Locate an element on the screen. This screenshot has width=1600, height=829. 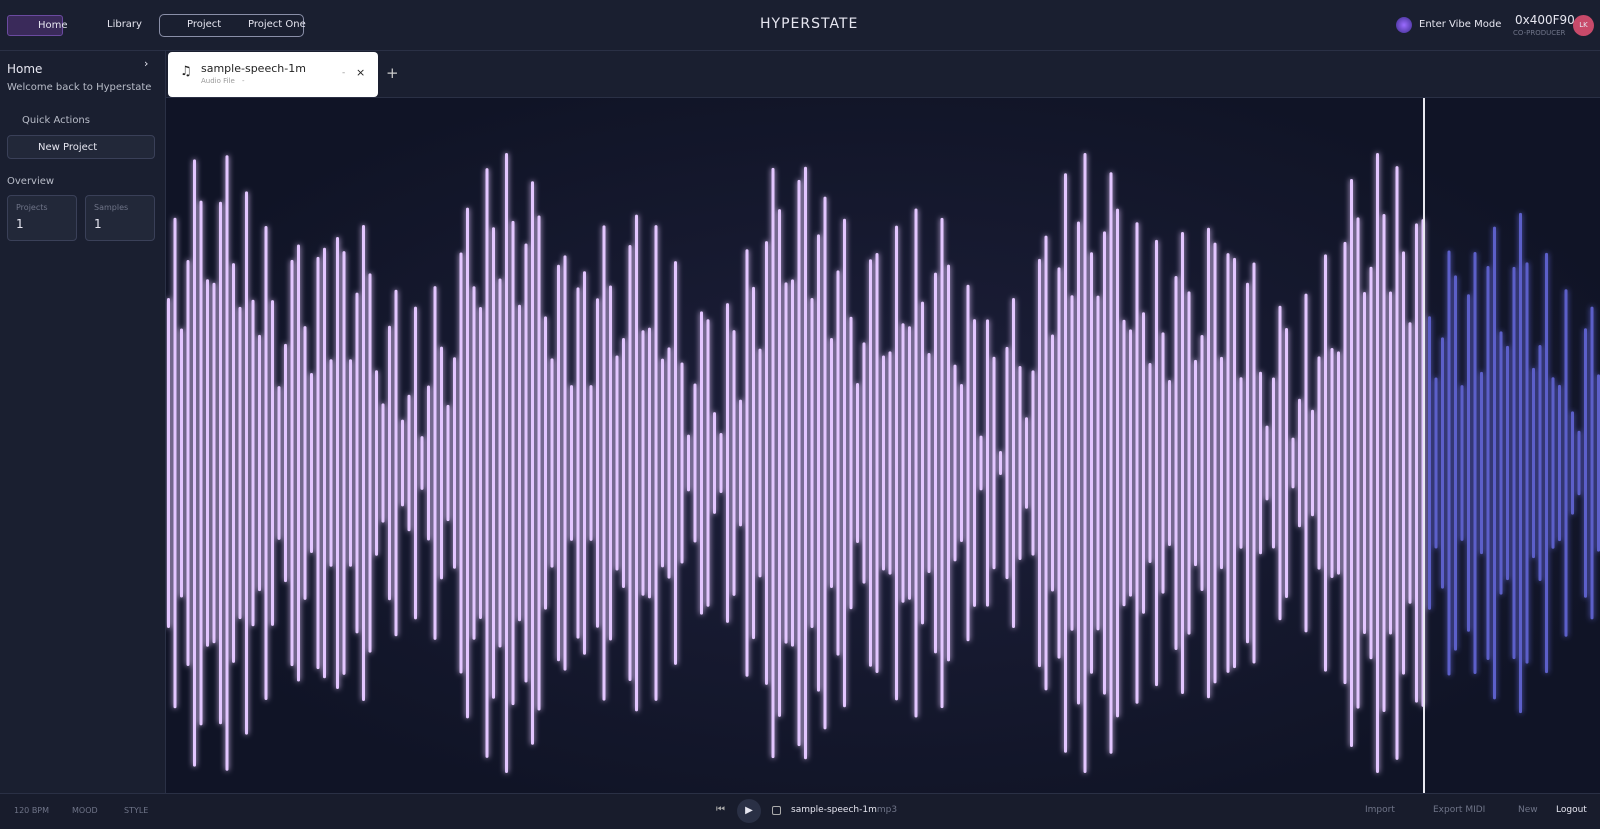
prev-button: ⏮ is located at coordinates (720, 809).